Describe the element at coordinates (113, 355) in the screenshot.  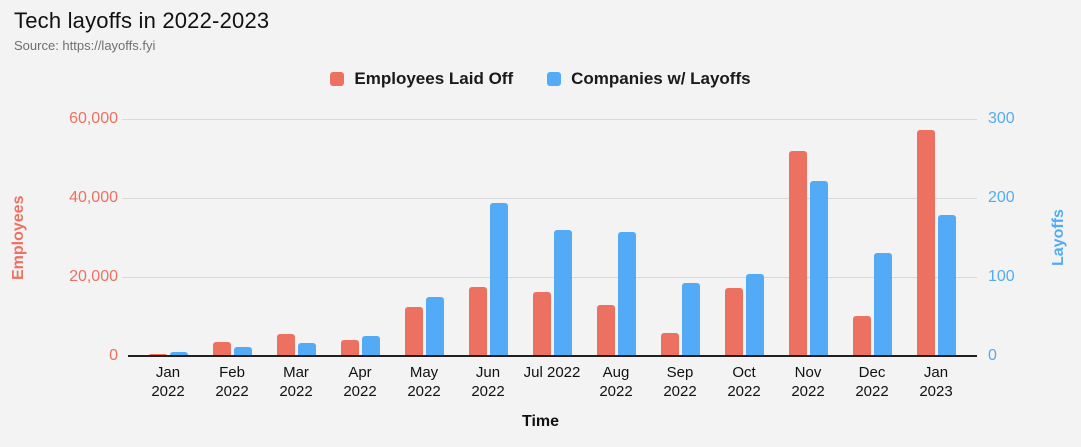
I see `left-axis-tick-label: 0` at that location.